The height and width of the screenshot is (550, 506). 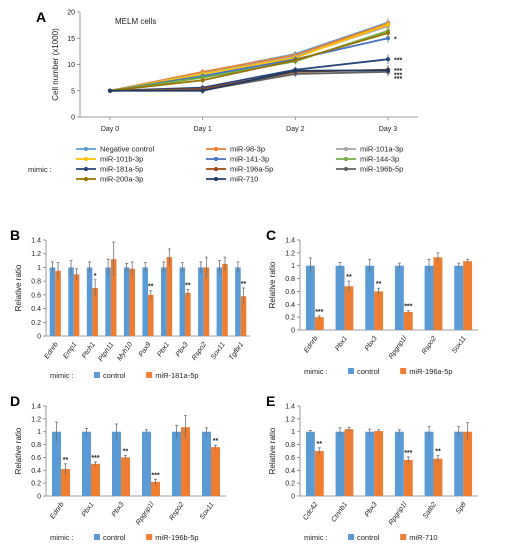 I want to click on y-tick-label-c: 1.4, so click(x=290, y=241).